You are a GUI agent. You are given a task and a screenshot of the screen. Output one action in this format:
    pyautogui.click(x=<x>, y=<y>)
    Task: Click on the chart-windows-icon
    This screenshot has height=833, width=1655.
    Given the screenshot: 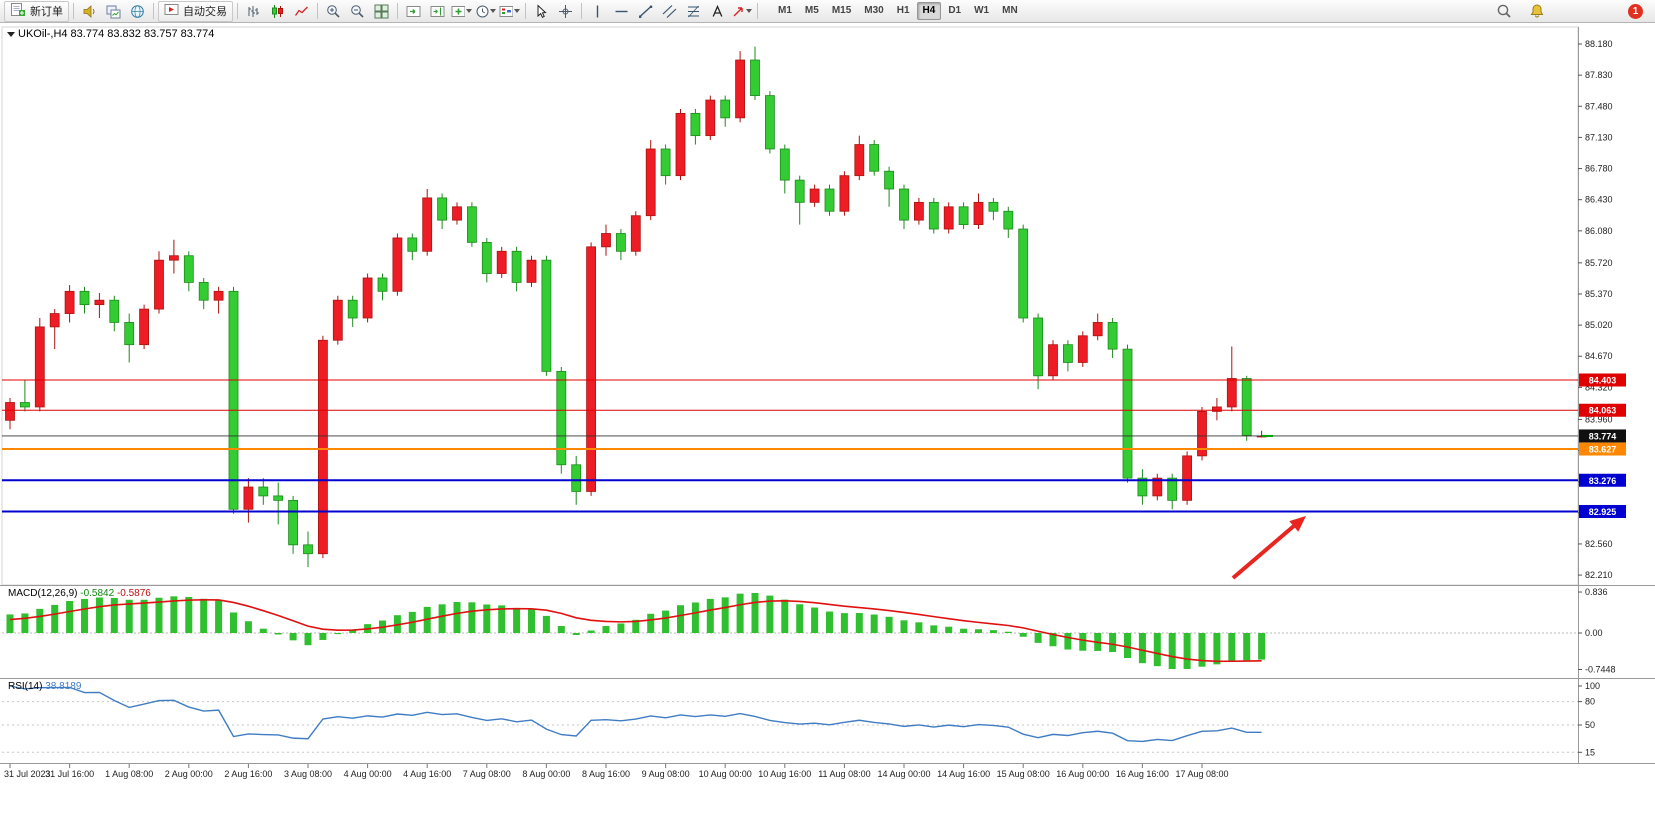 What is the action you would take?
    pyautogui.click(x=113, y=11)
    